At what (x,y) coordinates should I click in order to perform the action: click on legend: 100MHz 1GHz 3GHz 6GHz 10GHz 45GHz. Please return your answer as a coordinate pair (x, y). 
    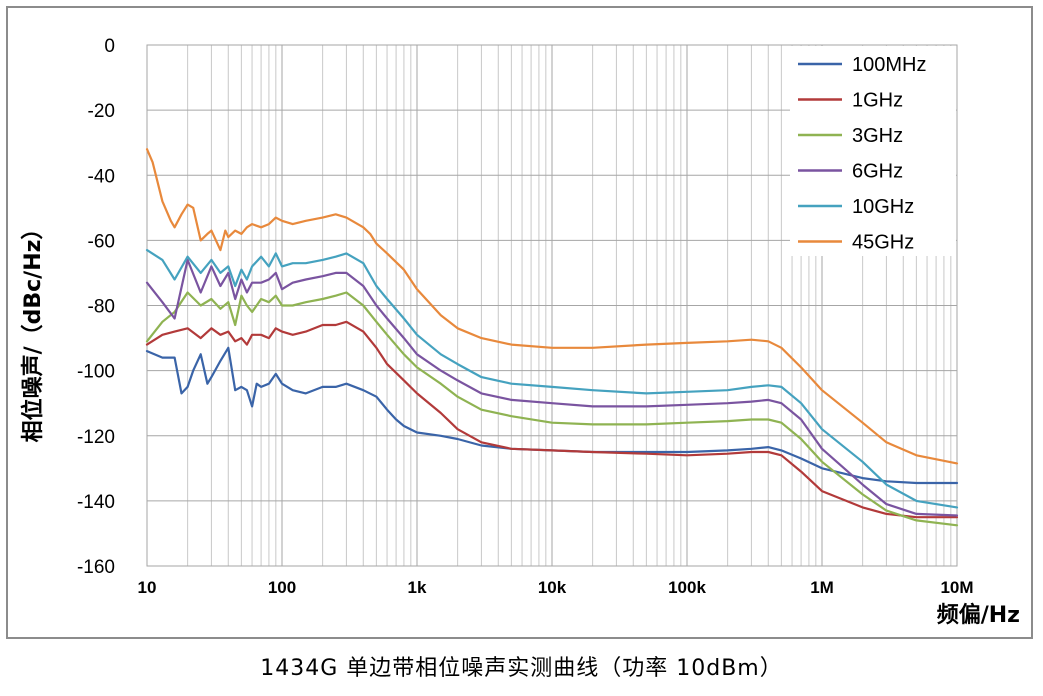
    Looking at the image, I should click on (873, 151).